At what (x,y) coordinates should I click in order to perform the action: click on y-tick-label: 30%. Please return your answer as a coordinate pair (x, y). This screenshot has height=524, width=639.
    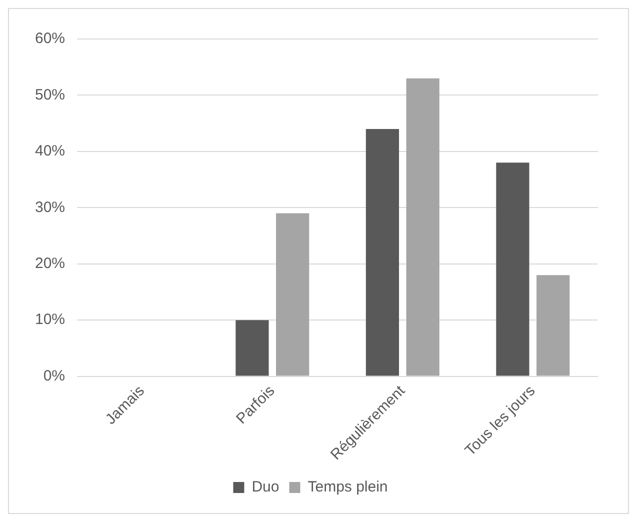
    Looking at the image, I should click on (50, 207).